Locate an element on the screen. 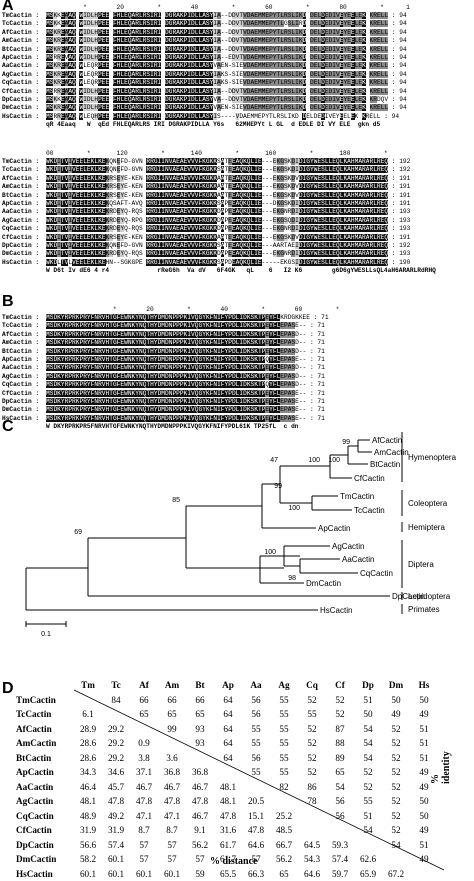  matrix-cell: 57 is located at coordinates (172, 845).